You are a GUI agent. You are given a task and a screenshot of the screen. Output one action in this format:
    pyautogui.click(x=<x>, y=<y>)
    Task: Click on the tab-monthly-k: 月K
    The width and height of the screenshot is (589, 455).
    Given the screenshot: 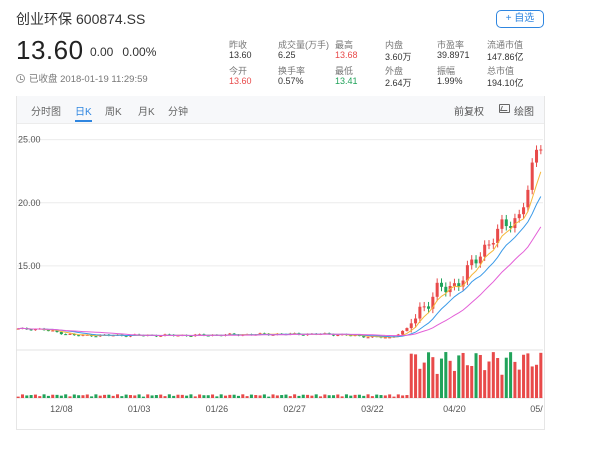 What is the action you would take?
    pyautogui.click(x=146, y=112)
    